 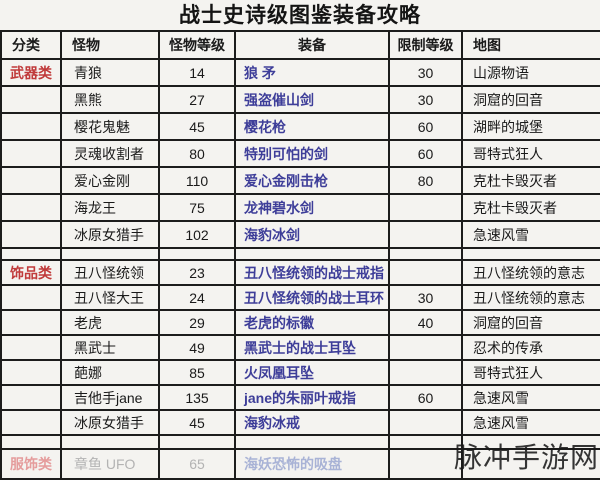 What do you see at coordinates (110, 297) in the screenshot?
I see `cell-monster: 丑八怪大王` at bounding box center [110, 297].